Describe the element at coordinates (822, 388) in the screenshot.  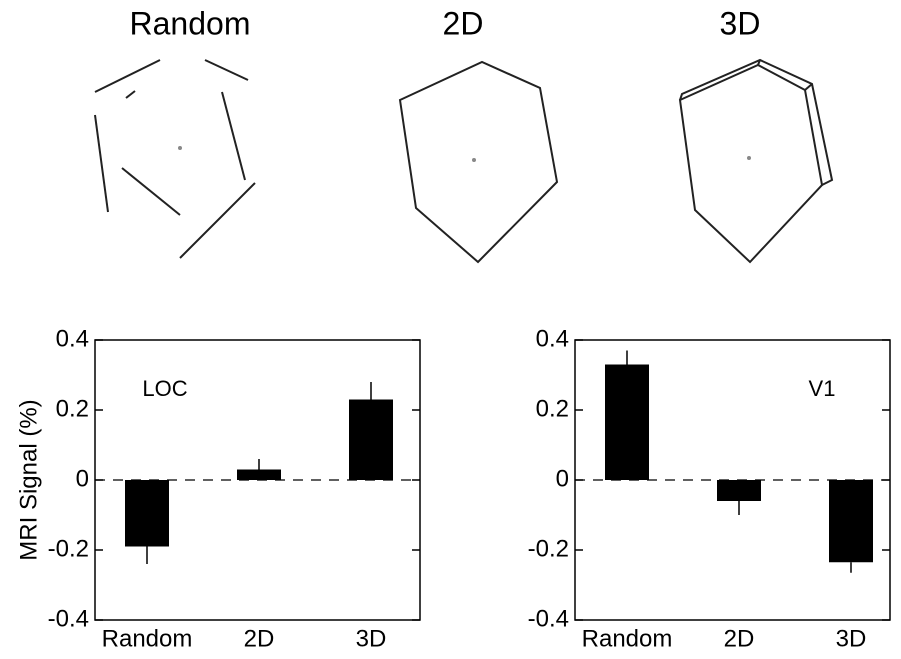
I see `annotation: V1` at that location.